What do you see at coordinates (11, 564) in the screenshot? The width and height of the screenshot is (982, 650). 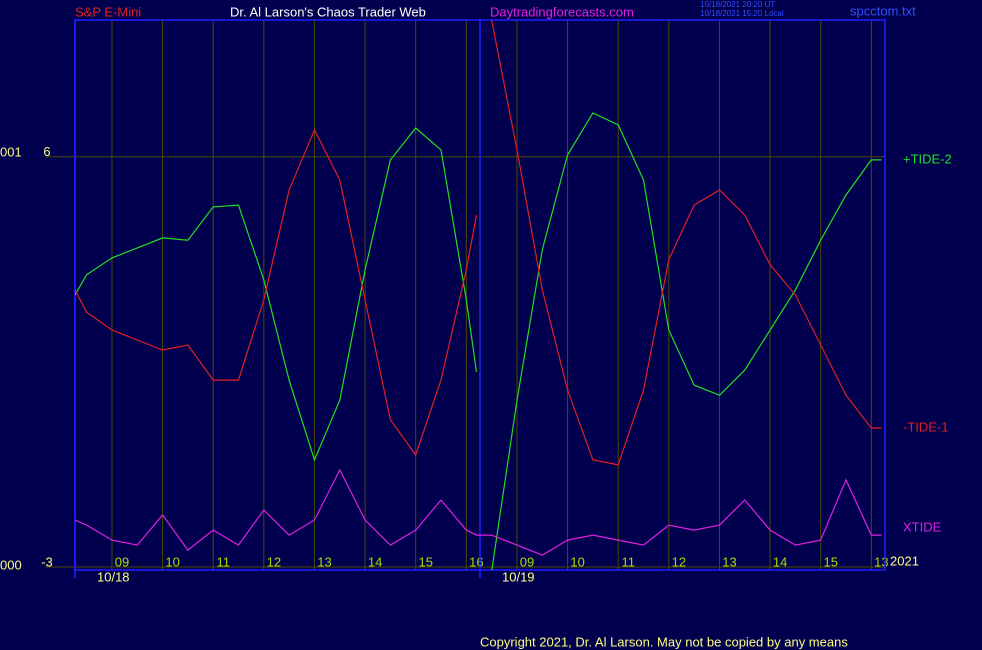 I see `y-side-label: 000` at bounding box center [11, 564].